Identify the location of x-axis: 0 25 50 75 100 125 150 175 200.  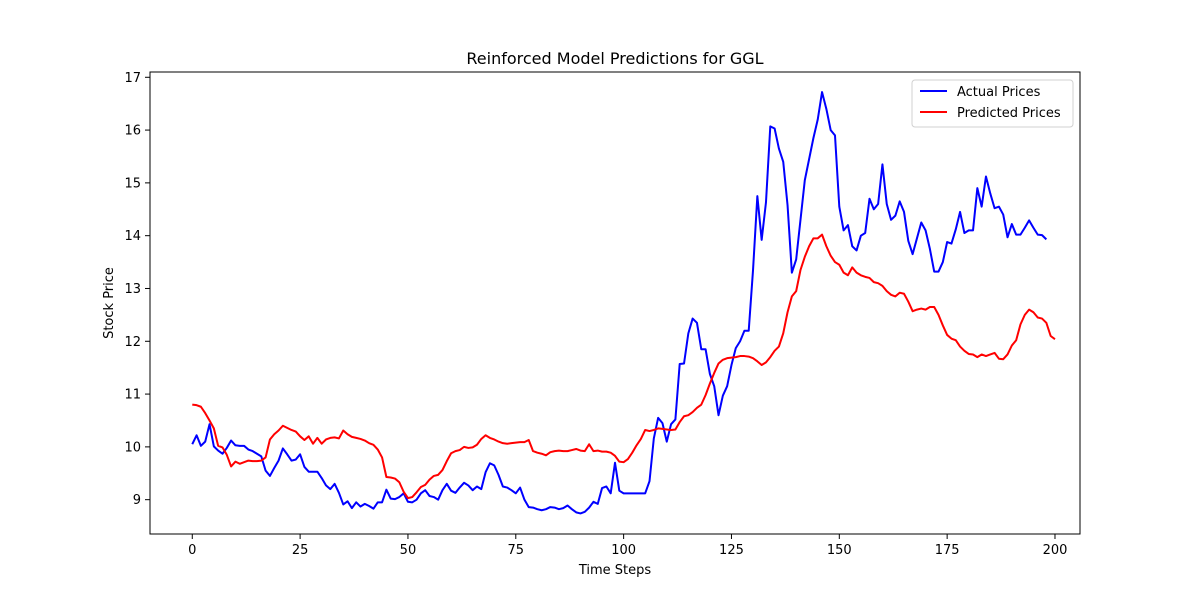
(627, 546).